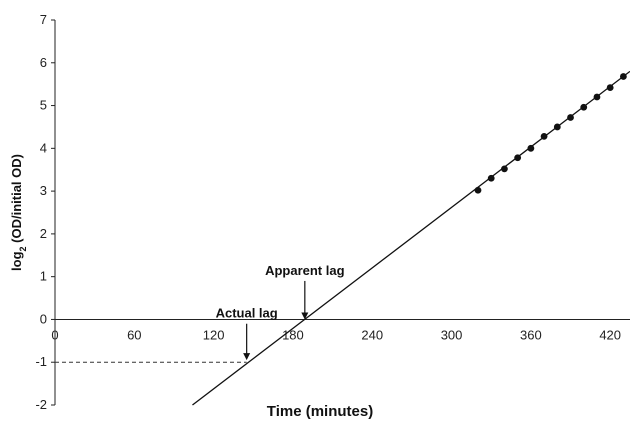  What do you see at coordinates (531, 334) in the screenshot?
I see `x-tick-label: 360` at bounding box center [531, 334].